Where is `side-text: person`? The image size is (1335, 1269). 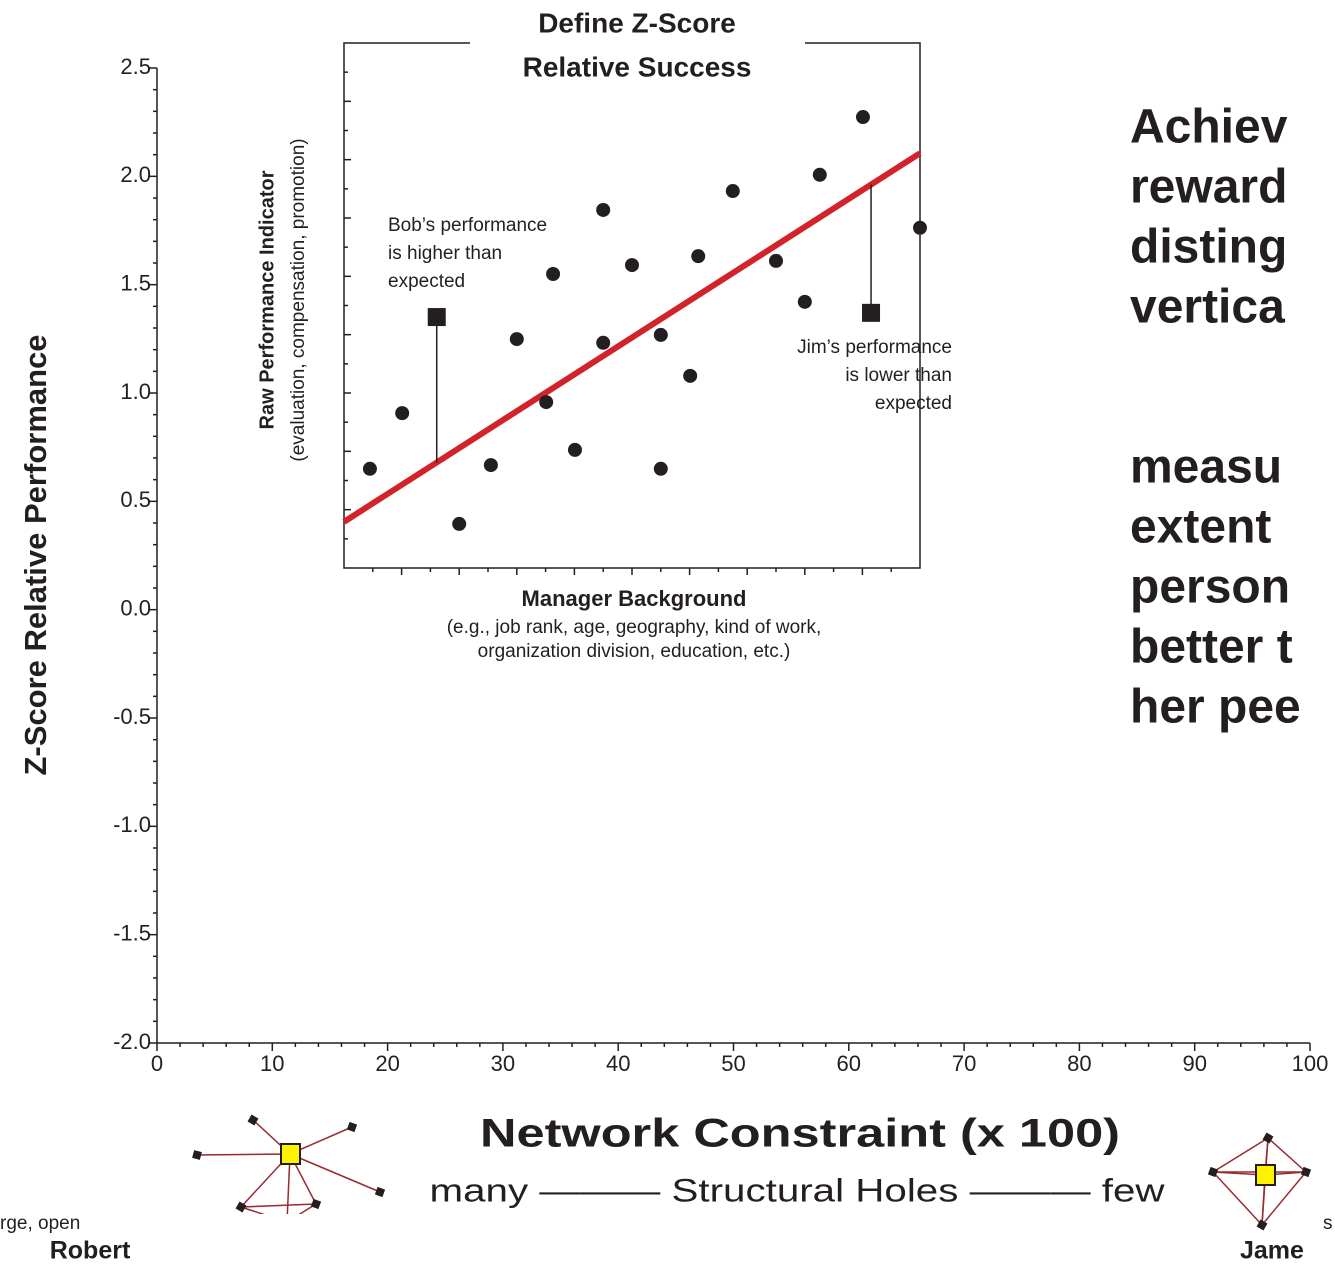 side-text: person is located at coordinates (1210, 587).